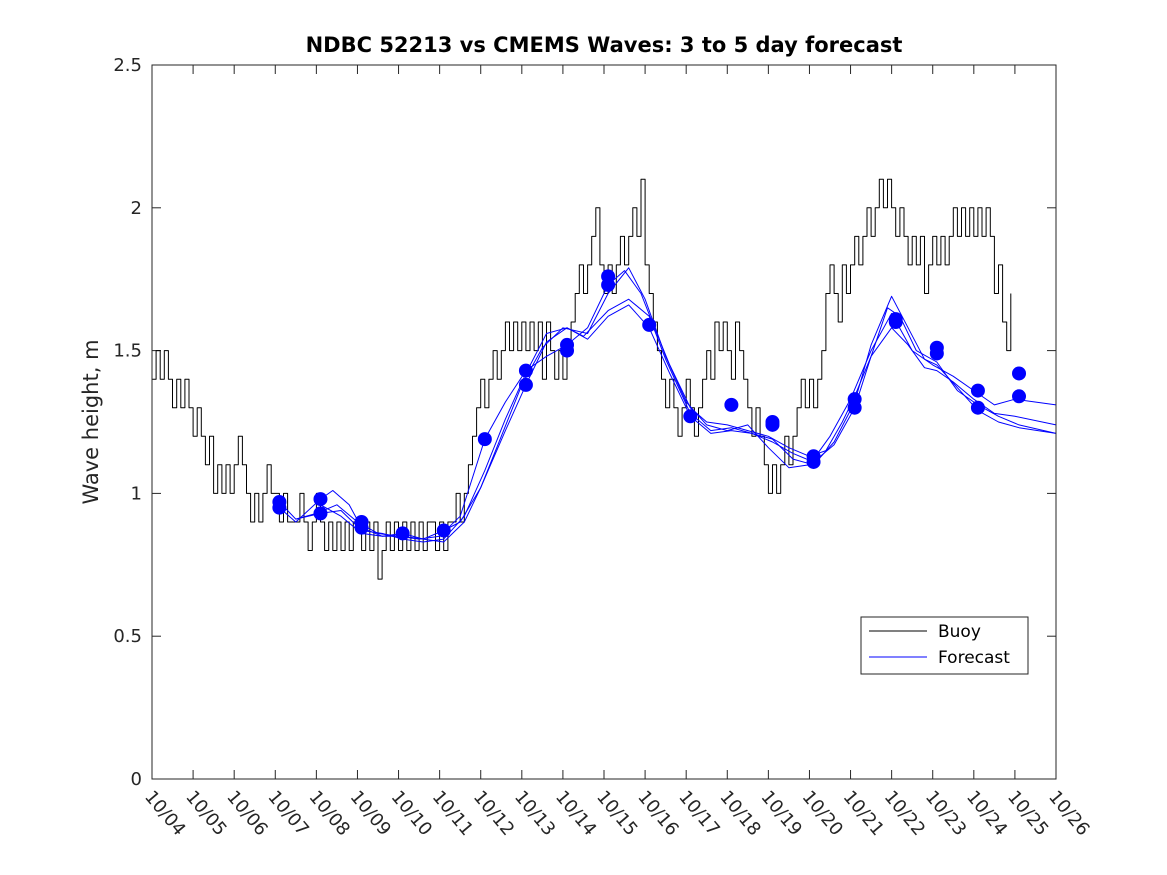 The height and width of the screenshot is (875, 1167). What do you see at coordinates (127, 351) in the screenshot?
I see `y-tick-label: 1.5` at bounding box center [127, 351].